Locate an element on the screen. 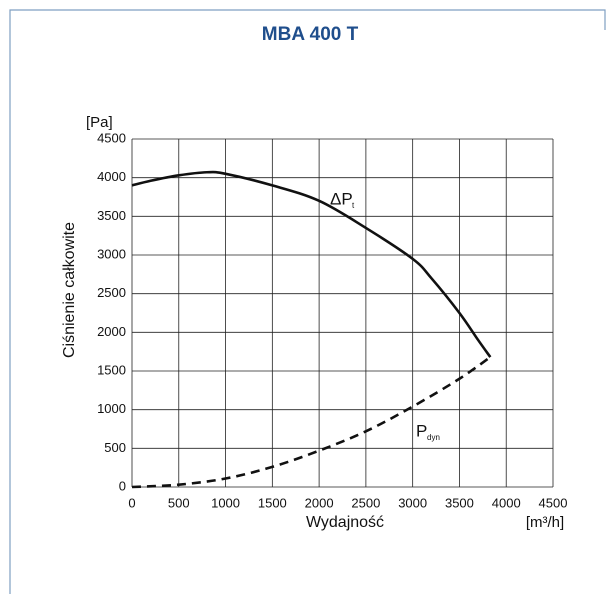 The image size is (615, 594). series-label: ΔP is located at coordinates (341, 198).